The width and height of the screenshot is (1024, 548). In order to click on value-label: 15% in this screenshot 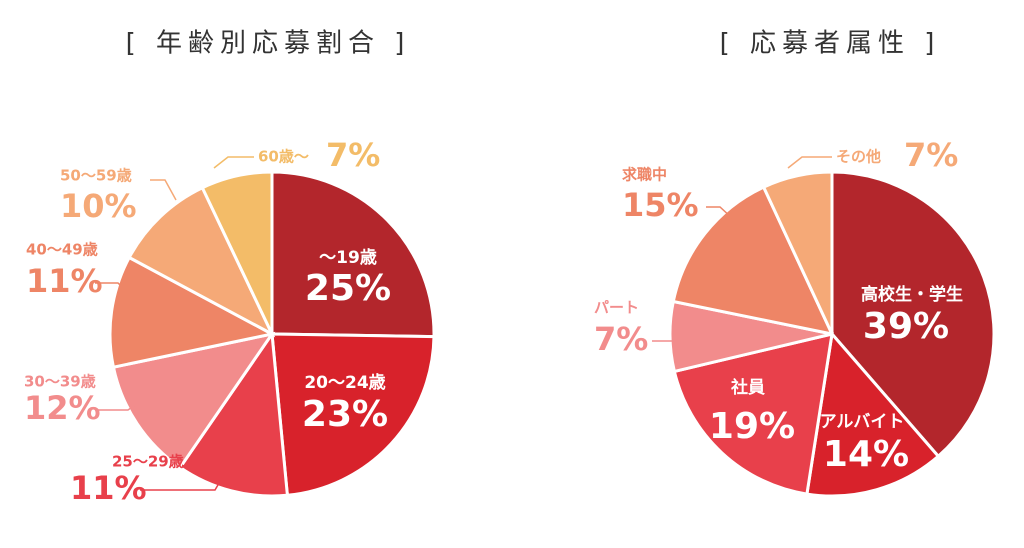, I will do `click(660, 205)`.